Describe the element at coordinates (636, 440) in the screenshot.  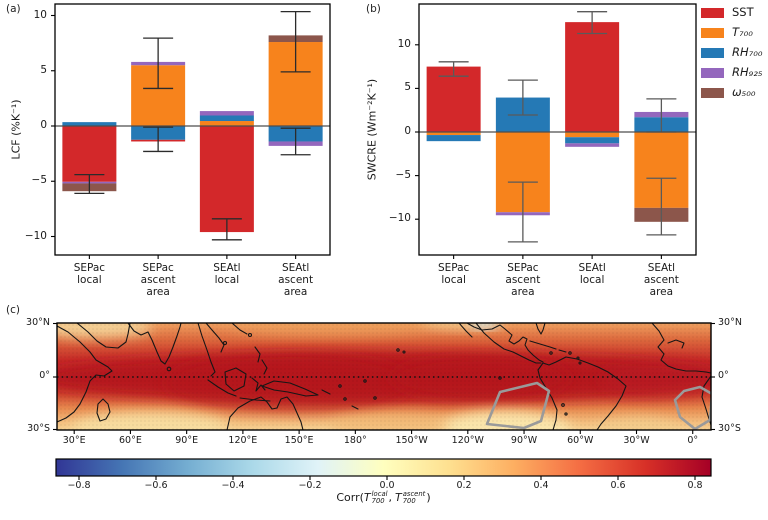
I see `lon-tick-label: 30°W` at that location.